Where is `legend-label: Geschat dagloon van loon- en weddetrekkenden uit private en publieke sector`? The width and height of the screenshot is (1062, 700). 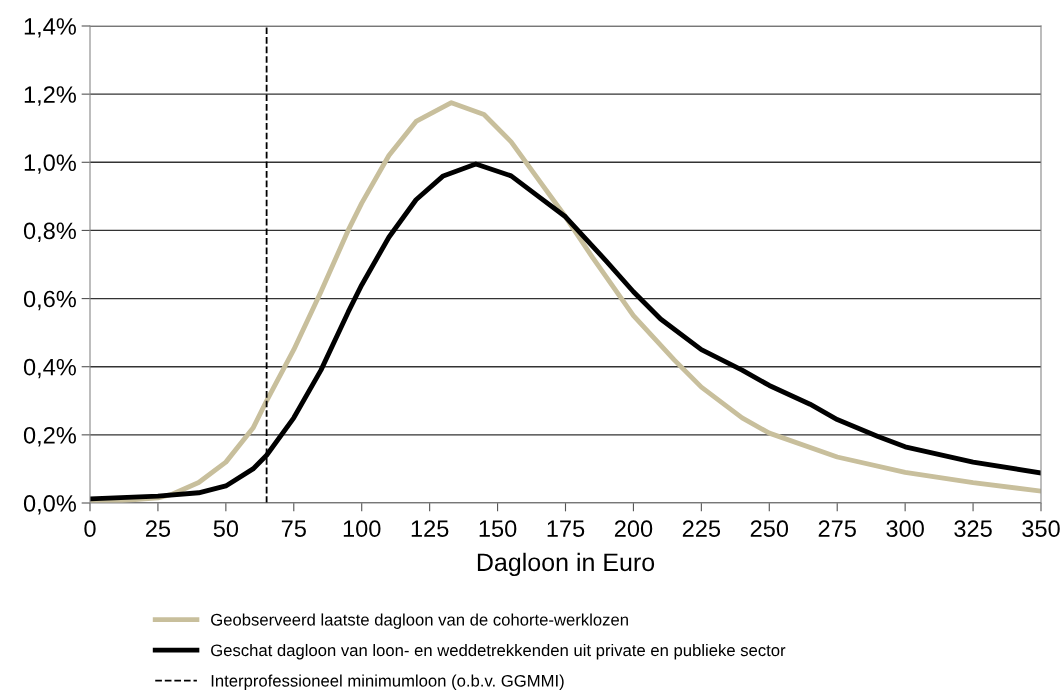 legend-label: Geschat dagloon van loon- en weddetrekkenden uit private en publieke sector is located at coordinates (498, 651).